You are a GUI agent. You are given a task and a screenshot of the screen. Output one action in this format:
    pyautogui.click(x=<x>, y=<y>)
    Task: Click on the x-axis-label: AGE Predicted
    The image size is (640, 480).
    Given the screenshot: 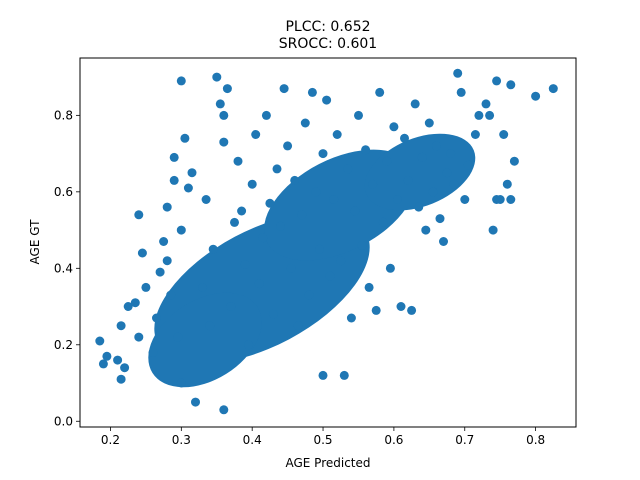 What is the action you would take?
    pyautogui.click(x=327, y=463)
    